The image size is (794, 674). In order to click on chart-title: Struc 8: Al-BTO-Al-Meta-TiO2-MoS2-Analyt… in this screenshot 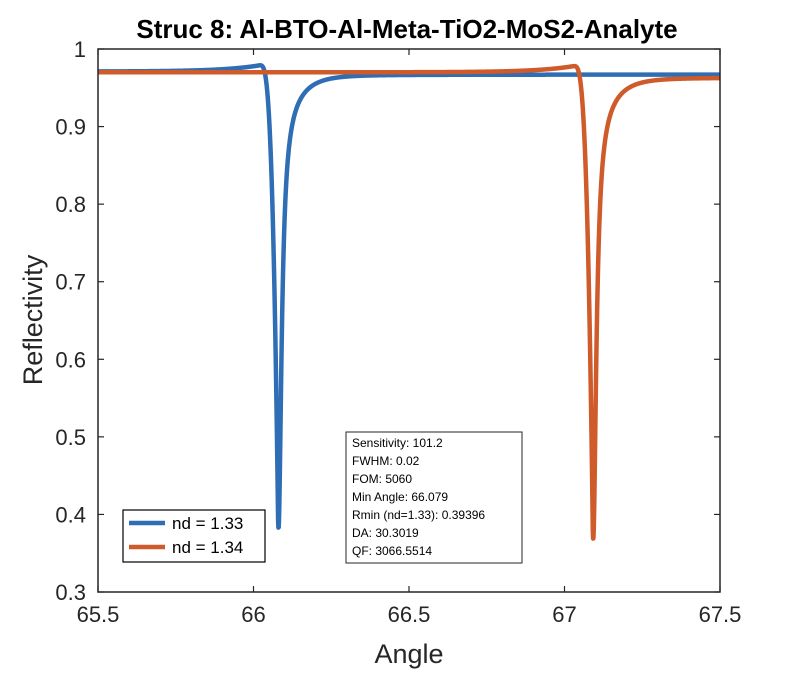, I will do `click(406, 29)`.